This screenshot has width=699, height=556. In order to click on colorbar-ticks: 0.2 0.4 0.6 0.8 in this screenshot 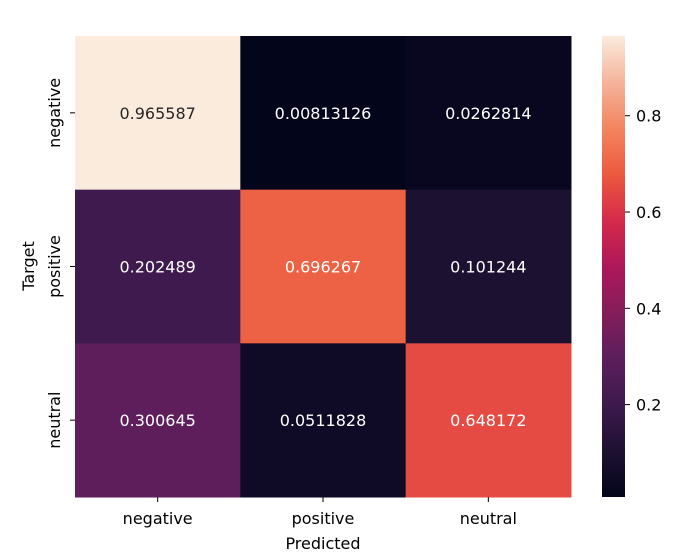, I will do `click(643, 261)`.